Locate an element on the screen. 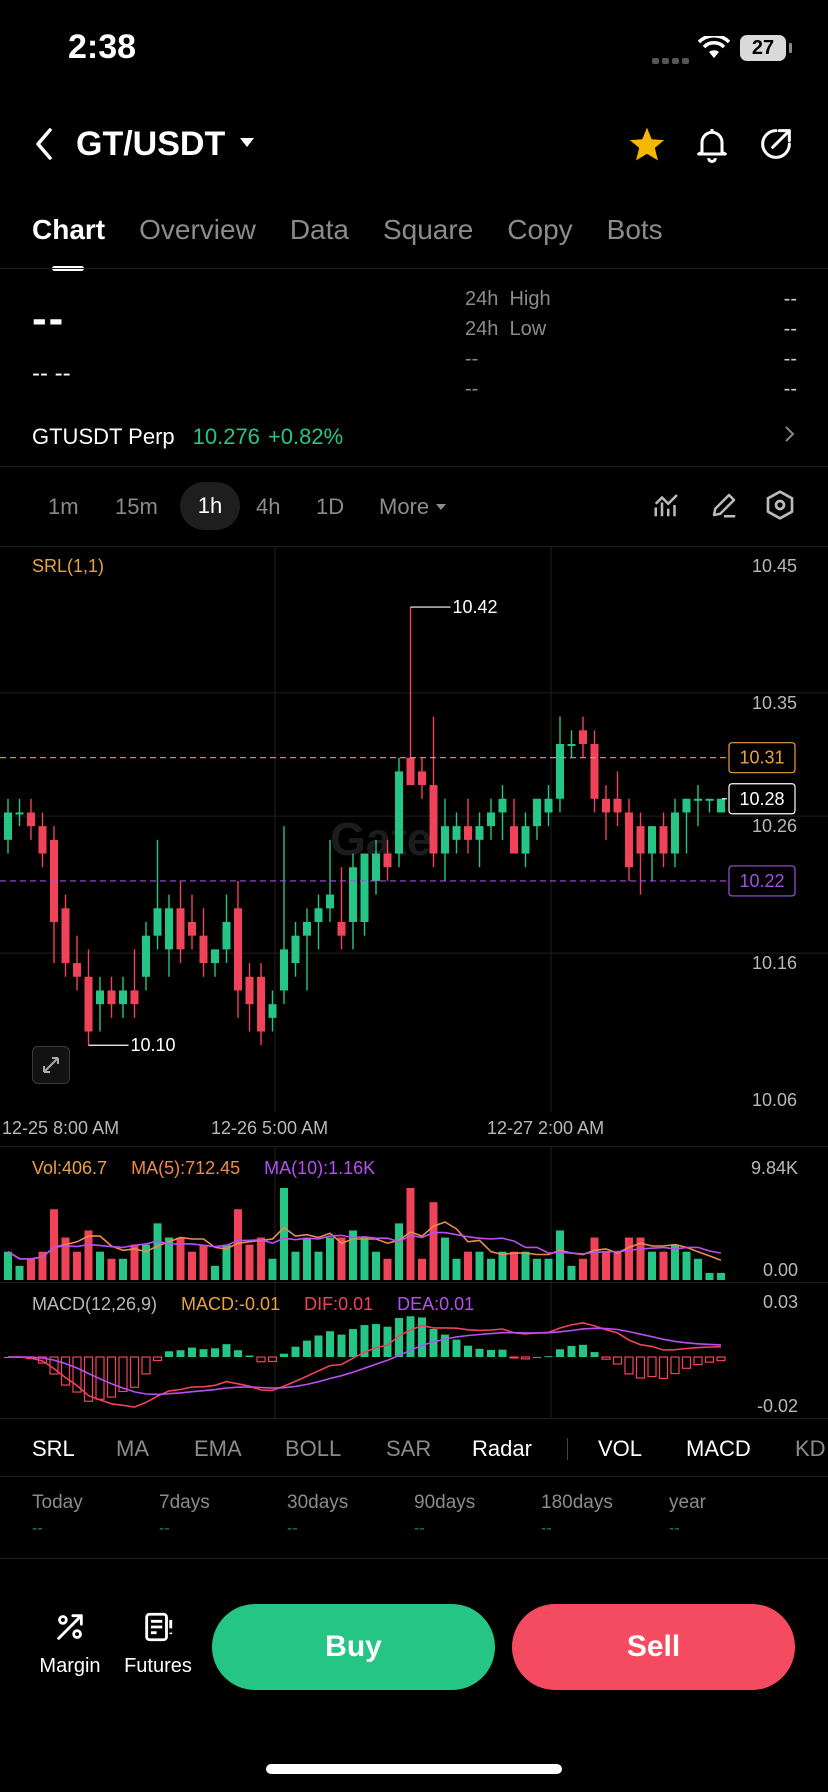  indicator-tab-boll: BOLL is located at coordinates (313, 1448).